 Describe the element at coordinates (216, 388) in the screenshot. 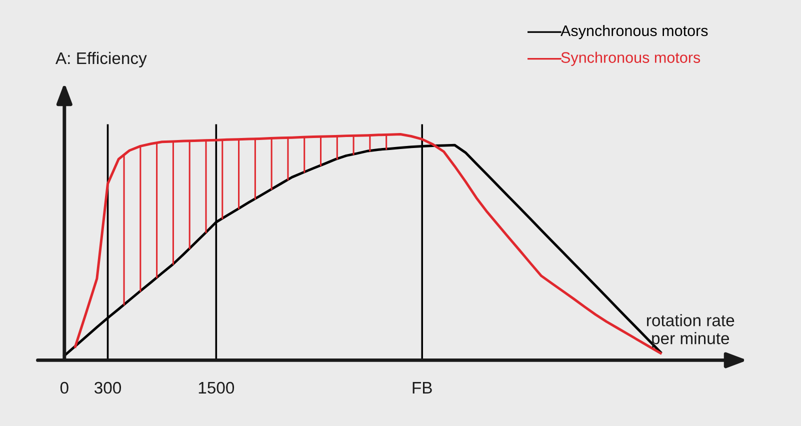

I see `x-tick-label: 1500` at that location.